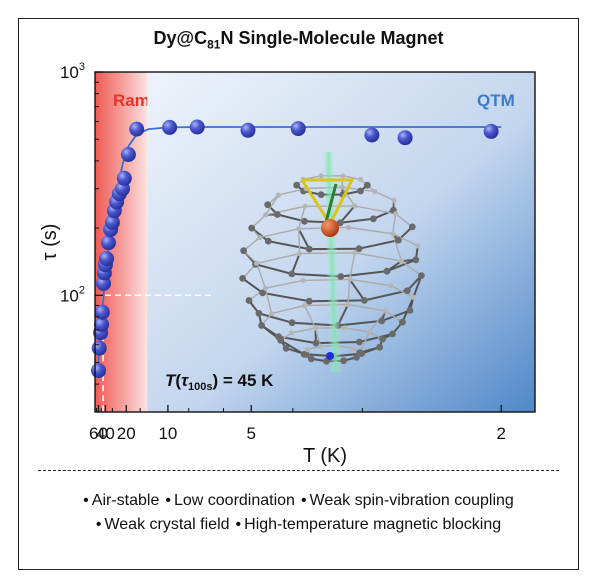 The image size is (597, 588). Describe the element at coordinates (251, 433) in the screenshot. I see `x-tick-label: 5` at that location.